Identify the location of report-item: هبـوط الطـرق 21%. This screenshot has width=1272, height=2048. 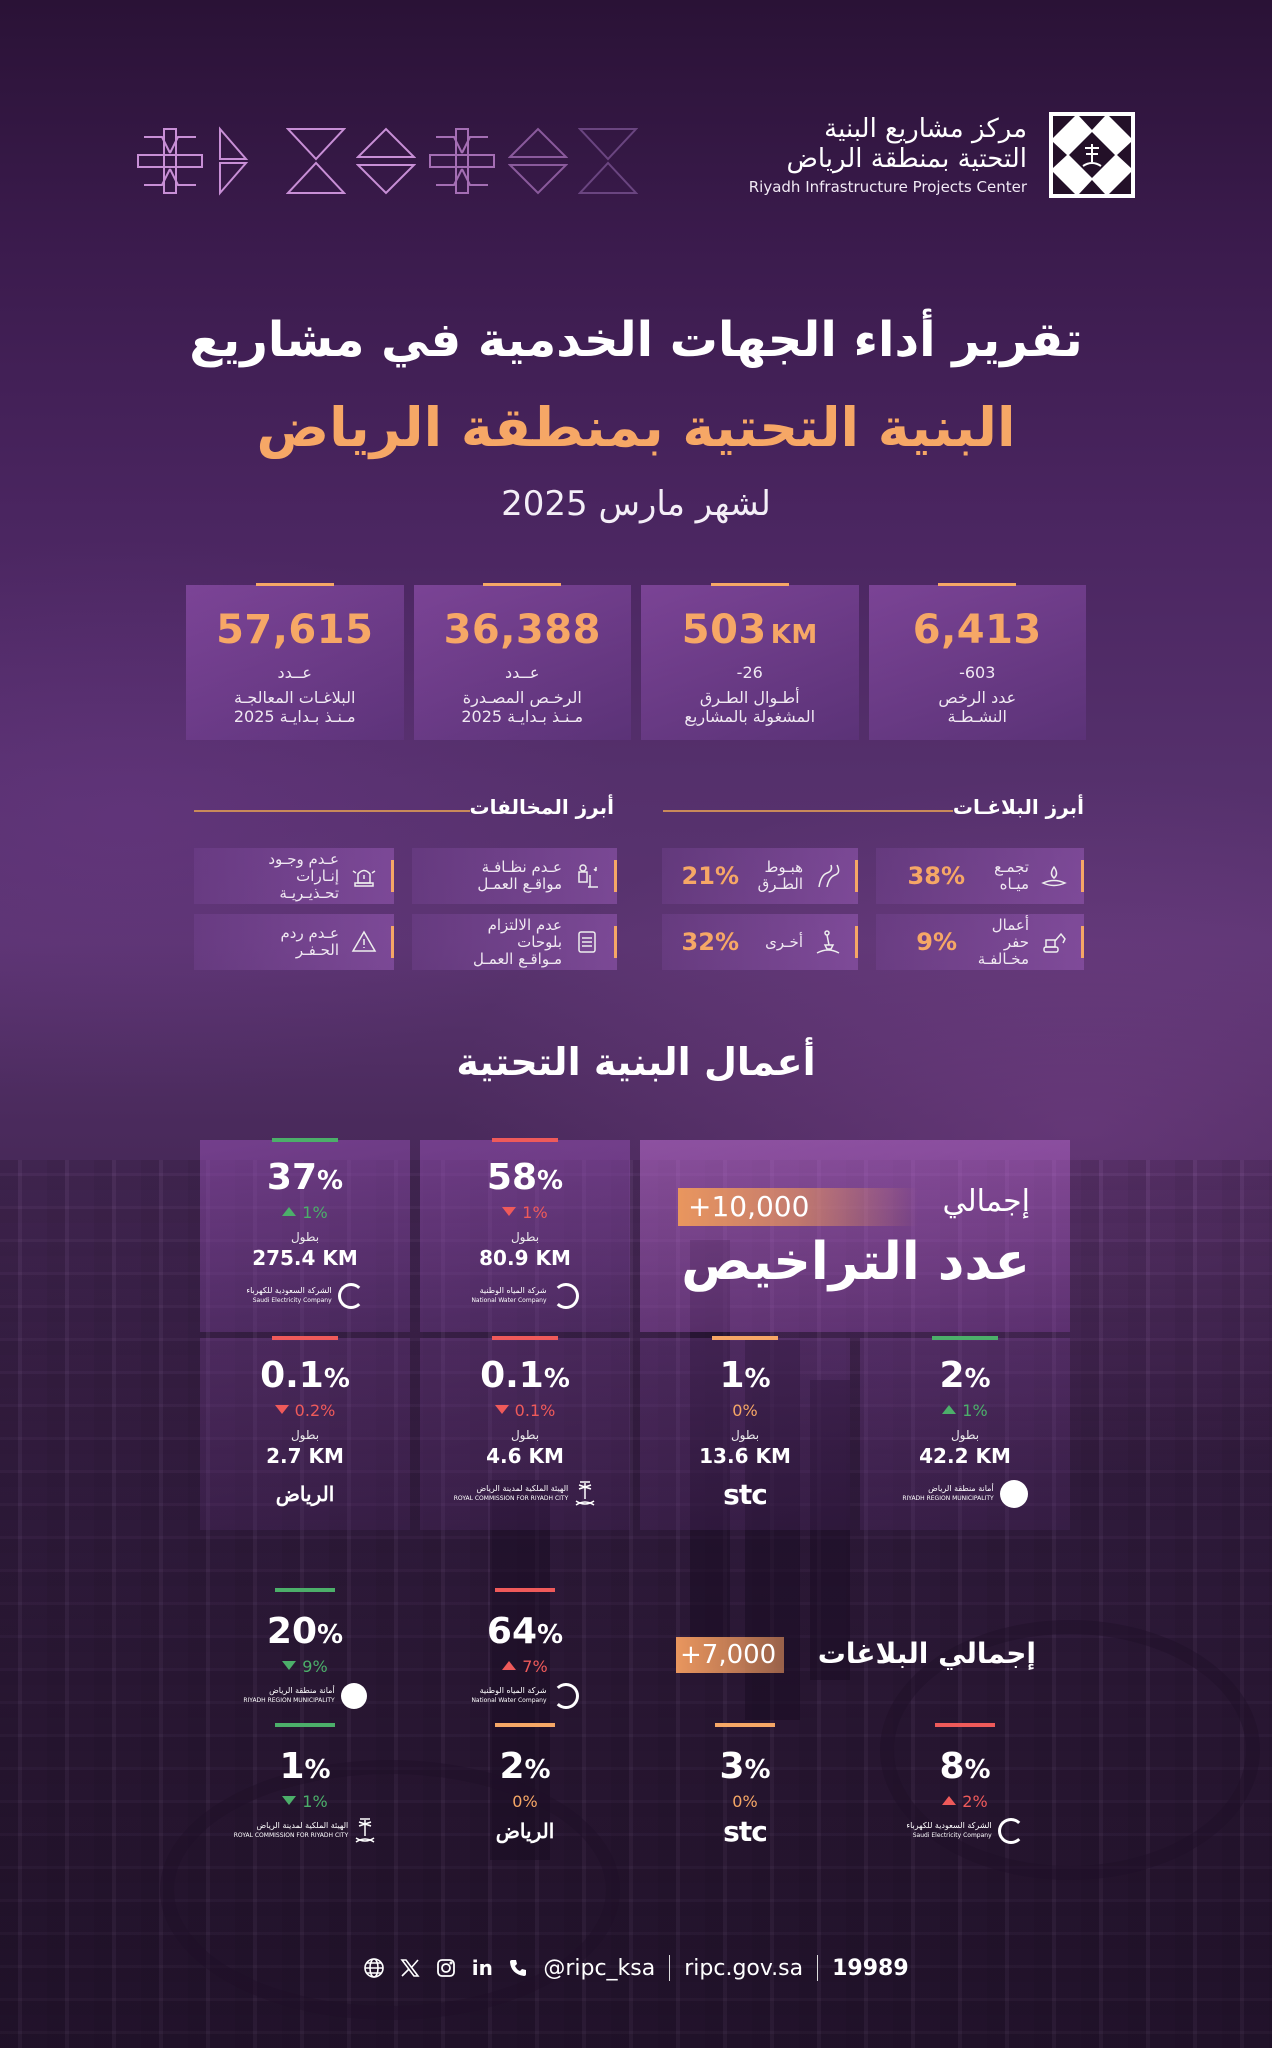
(760, 876).